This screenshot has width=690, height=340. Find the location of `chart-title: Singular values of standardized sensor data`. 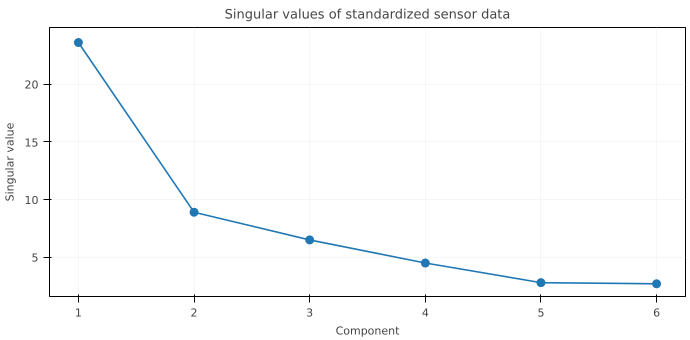

chart-title: Singular values of standardized sensor data is located at coordinates (367, 15).